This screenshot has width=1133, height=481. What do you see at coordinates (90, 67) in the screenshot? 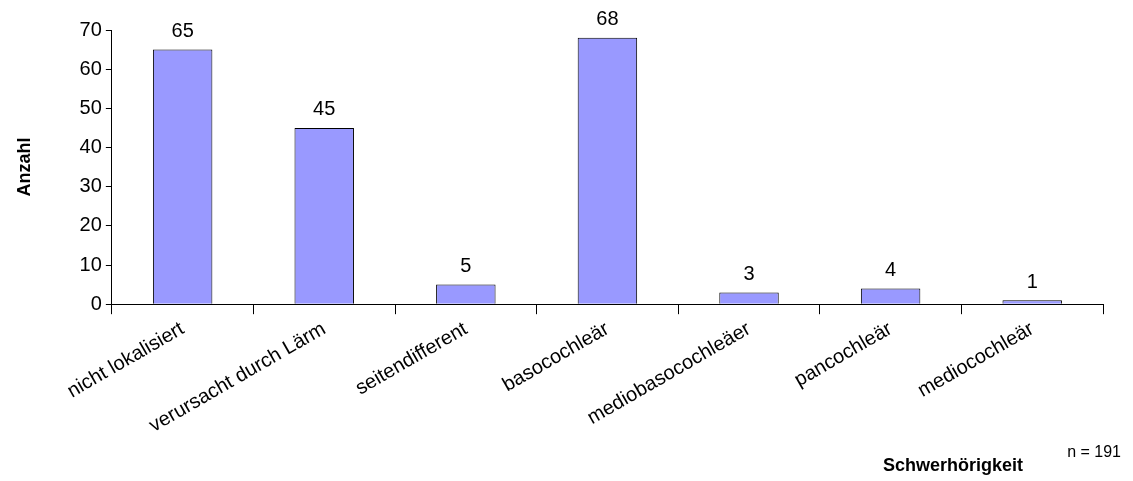
I see `y-tick-label: 60` at bounding box center [90, 67].